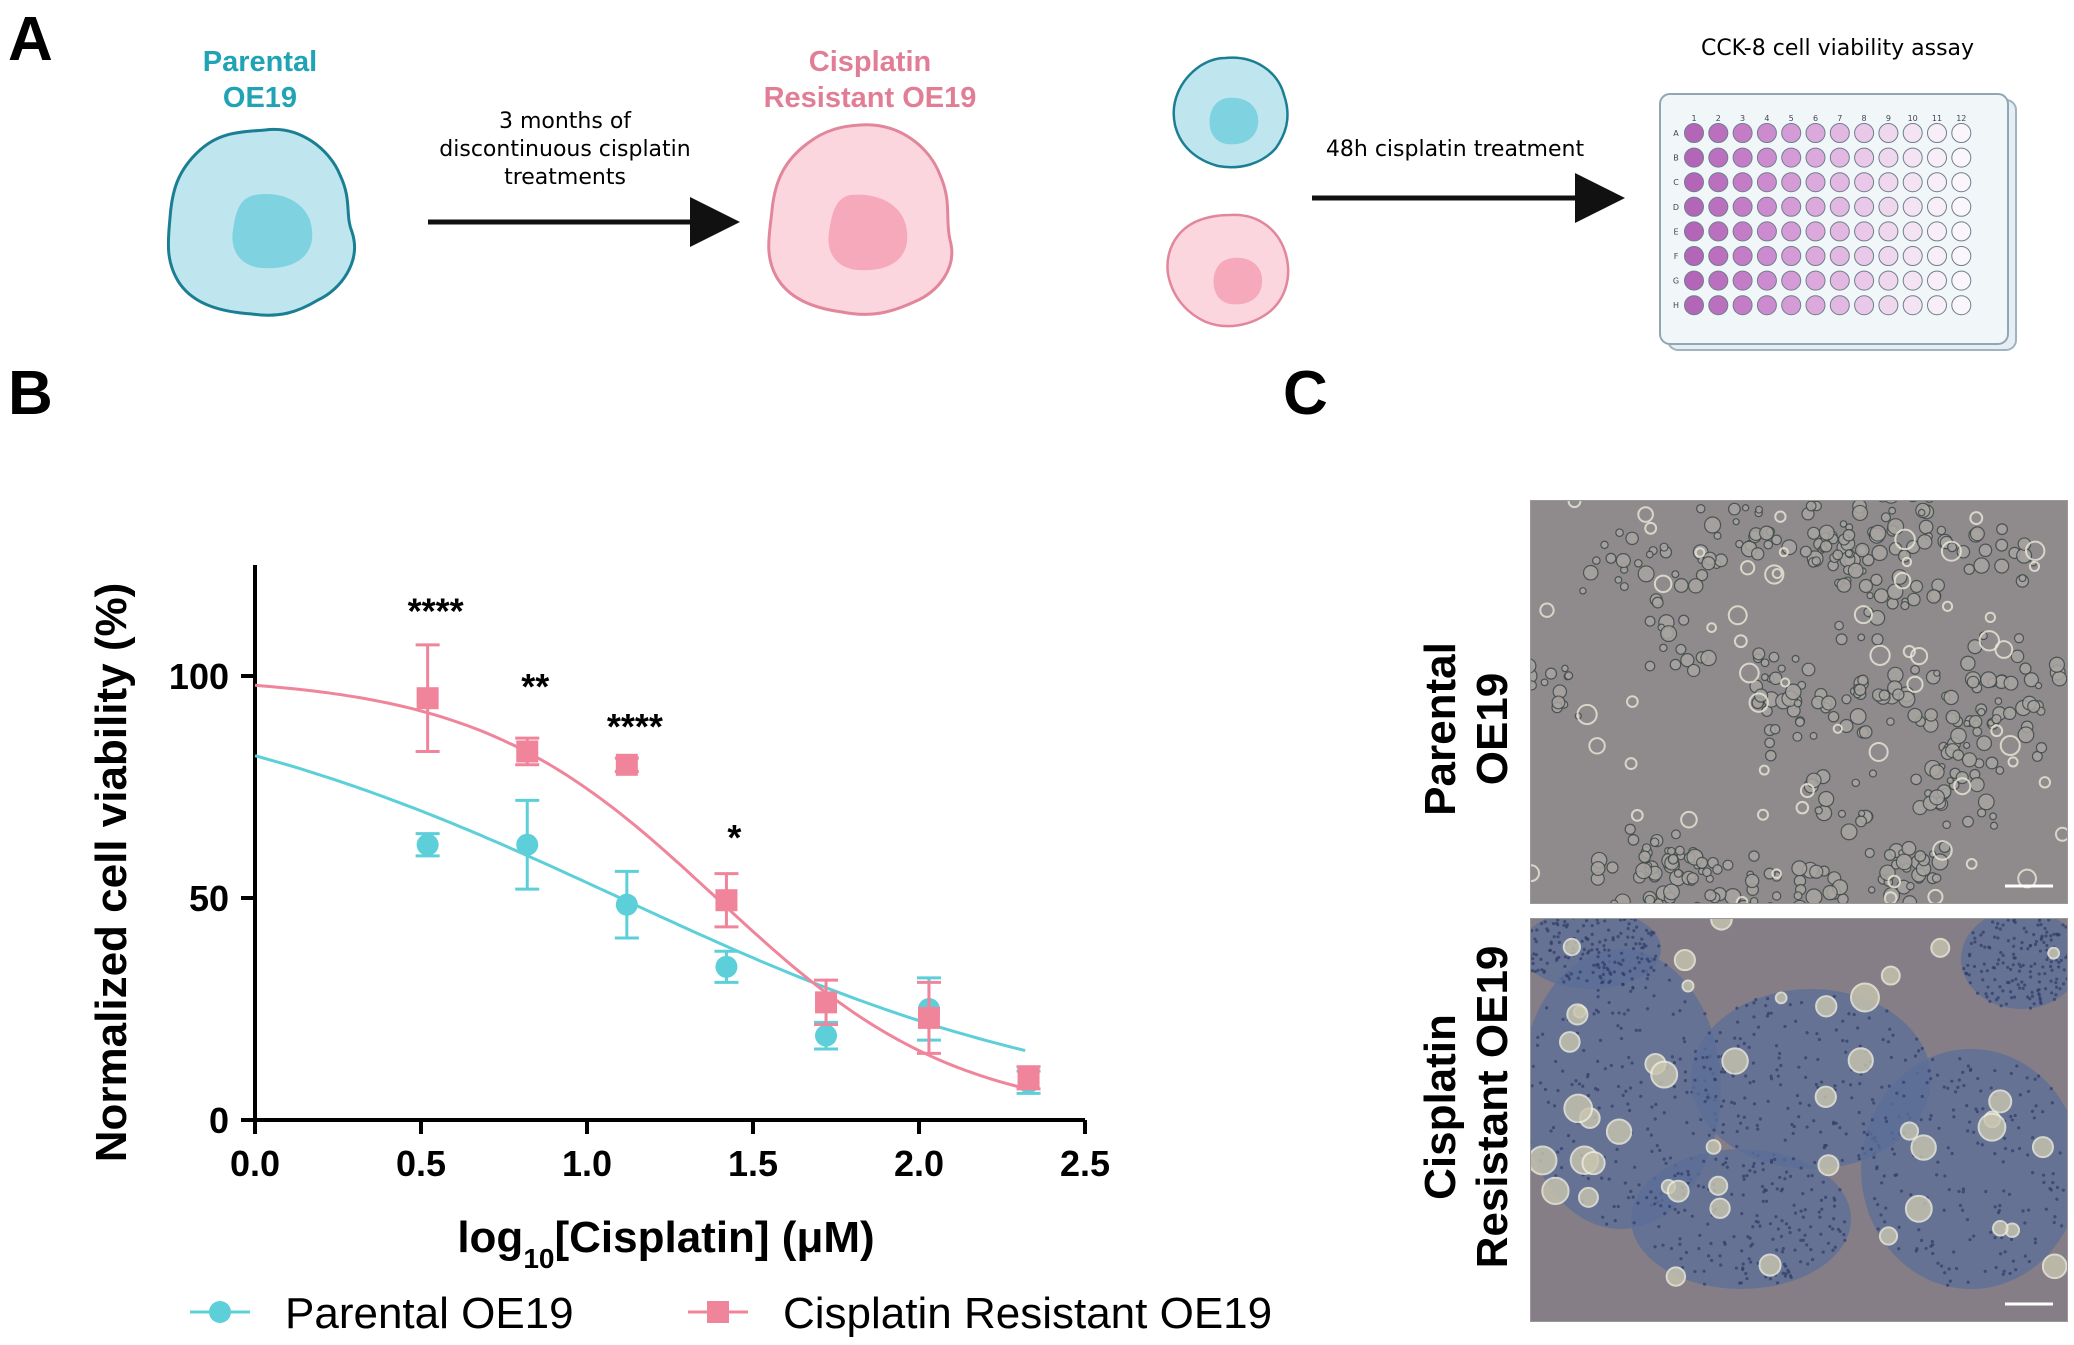  I want to click on x-axis-label: log10[Cisplatin] (μM), so click(665, 1243).